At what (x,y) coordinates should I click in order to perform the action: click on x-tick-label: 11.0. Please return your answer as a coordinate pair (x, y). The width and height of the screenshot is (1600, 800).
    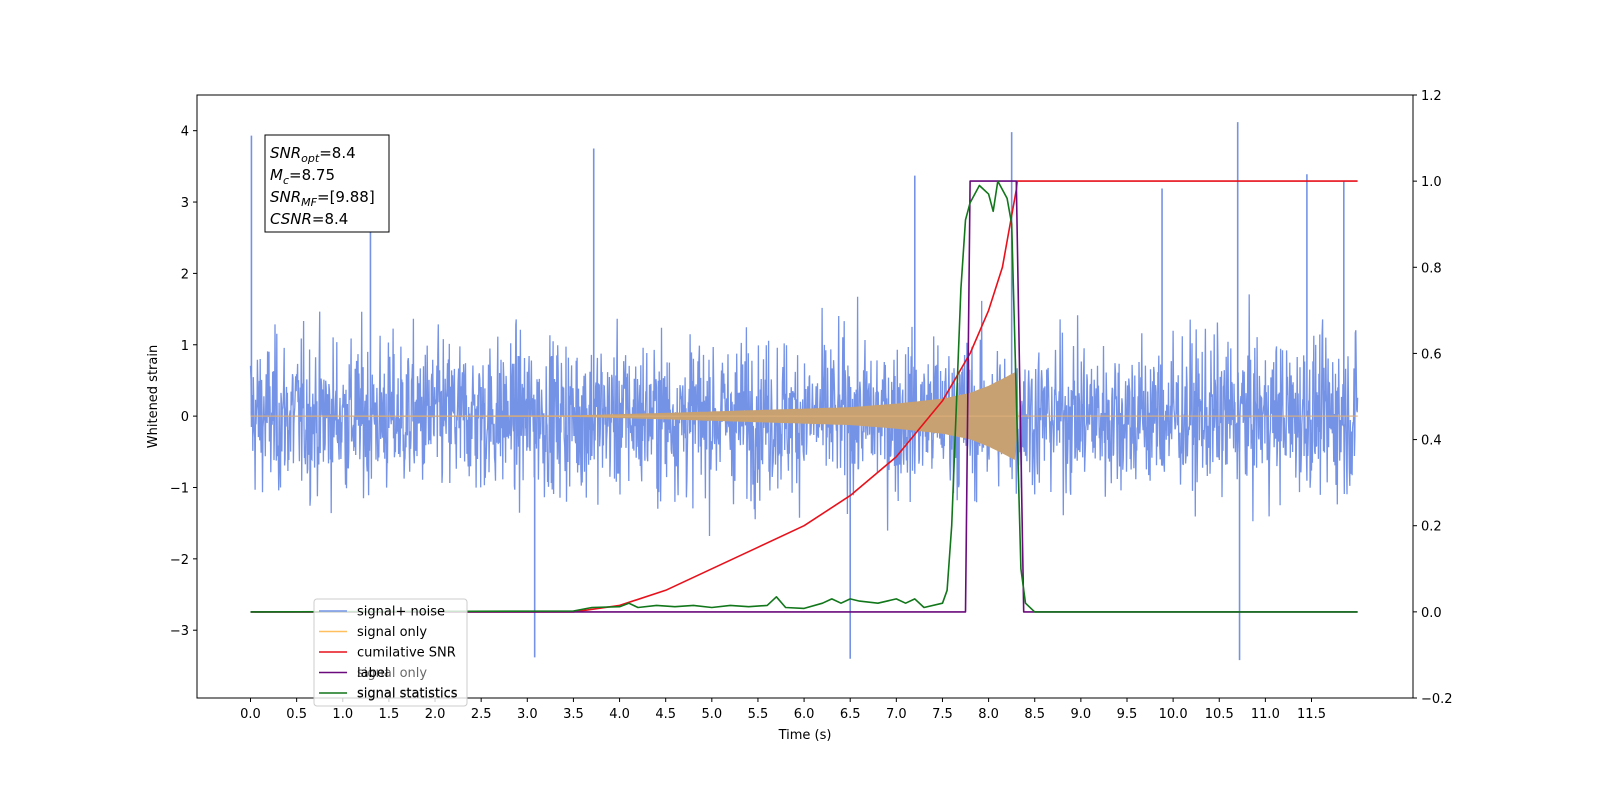
    Looking at the image, I should click on (1265, 714).